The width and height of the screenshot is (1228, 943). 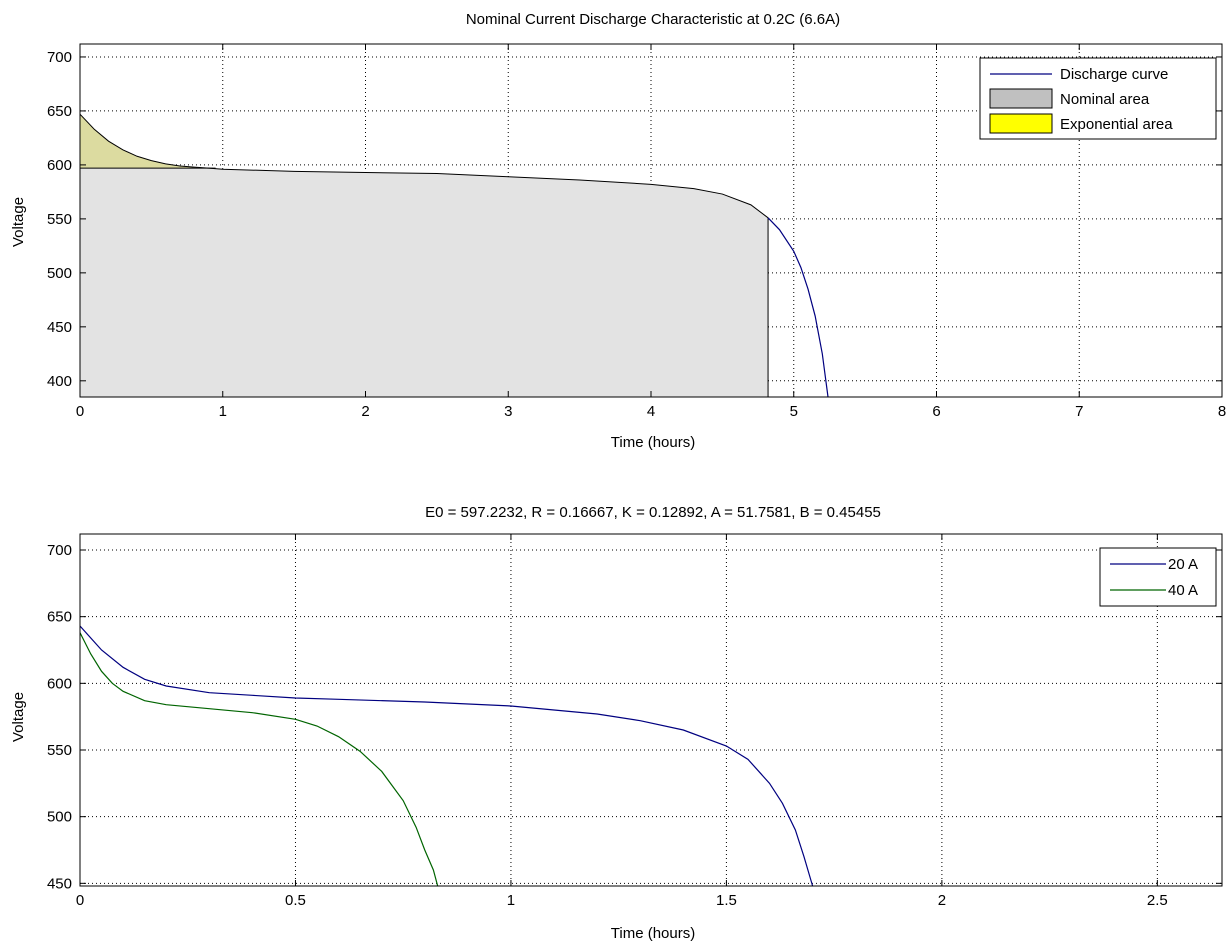 I want to click on legend: 20 A 40 A, so click(x=1158, y=577).